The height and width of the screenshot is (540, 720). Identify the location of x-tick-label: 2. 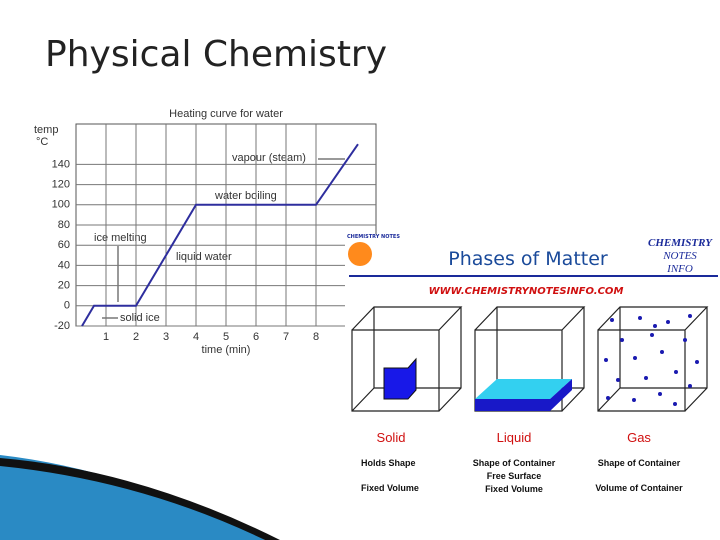
(136, 337).